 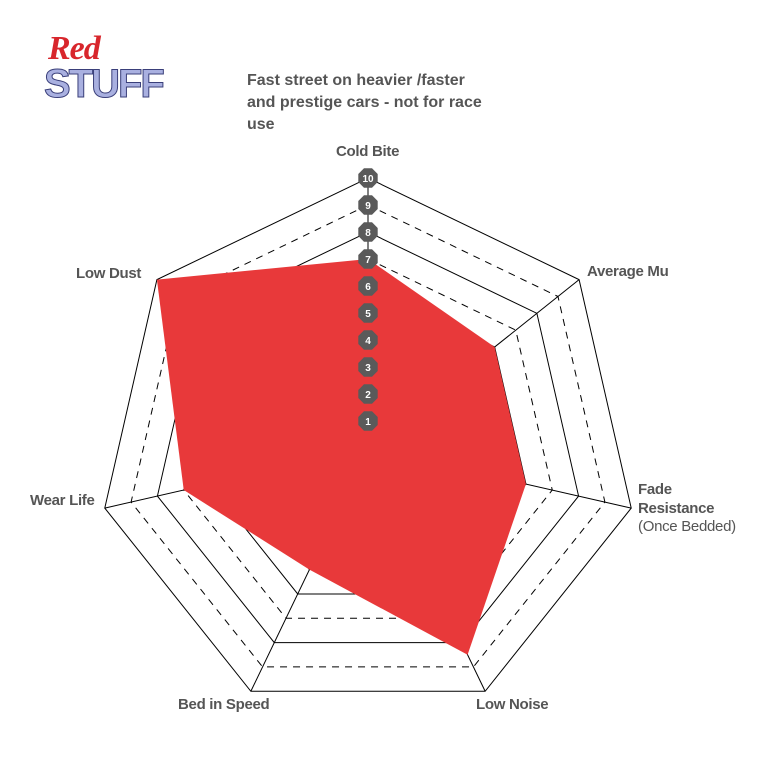 I want to click on tick-label: 7, so click(x=368, y=260).